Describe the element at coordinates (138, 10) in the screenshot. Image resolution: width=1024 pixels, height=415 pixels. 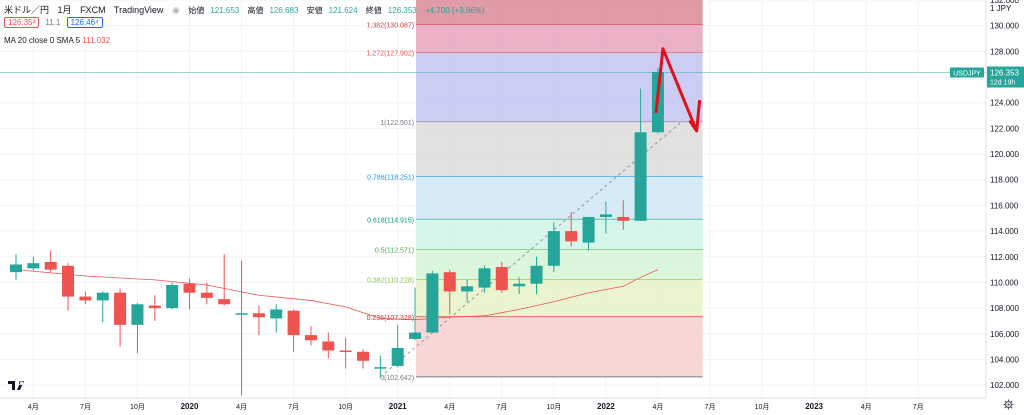
I see `data-source: TradingView` at that location.